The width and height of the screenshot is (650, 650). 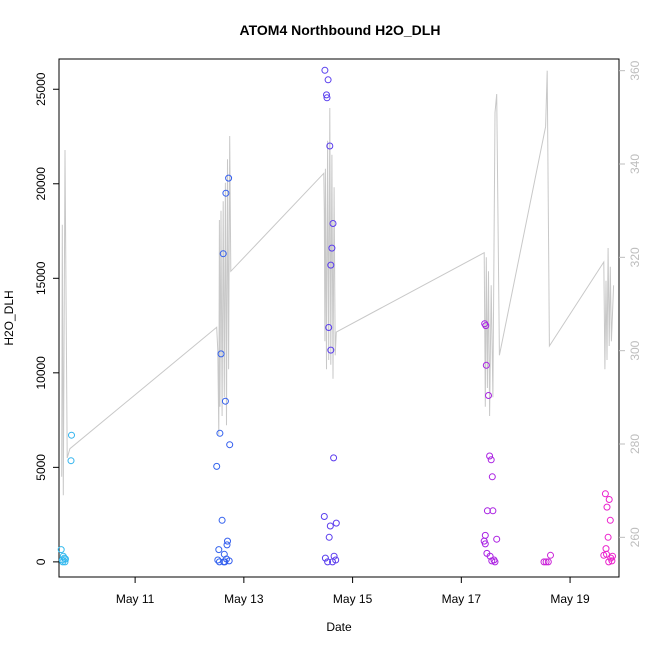 I want to click on y-tick-label: 0, so click(x=41, y=561).